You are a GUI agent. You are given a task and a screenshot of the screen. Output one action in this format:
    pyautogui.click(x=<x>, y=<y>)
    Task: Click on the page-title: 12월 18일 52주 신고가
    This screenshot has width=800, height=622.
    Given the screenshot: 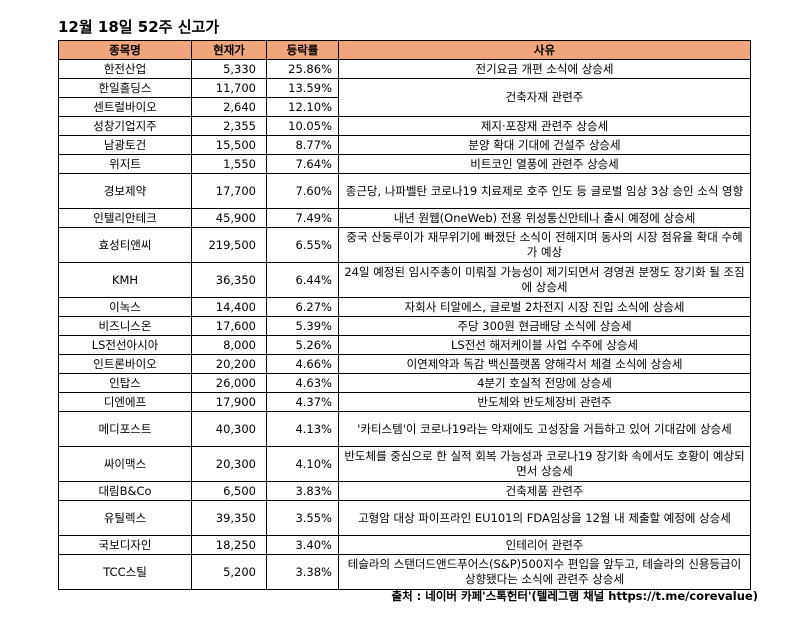 What is the action you would take?
    pyautogui.click(x=139, y=27)
    